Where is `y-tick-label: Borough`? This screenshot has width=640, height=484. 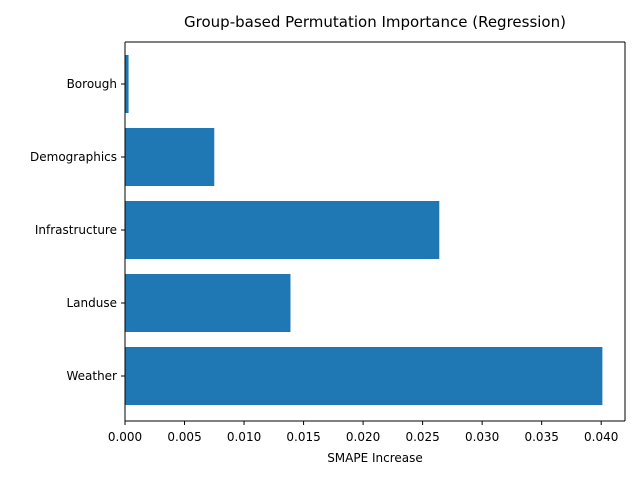 y-tick-label: Borough is located at coordinates (92, 84).